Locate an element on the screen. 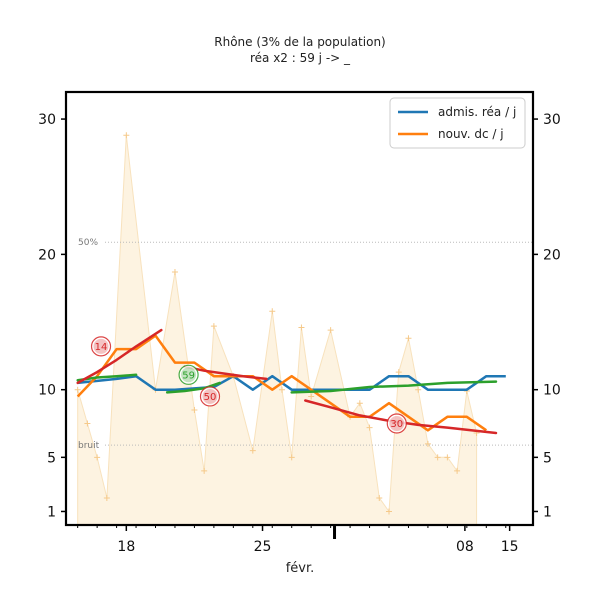 The width and height of the screenshot is (600, 600). legend-label: nouv. dc / j is located at coordinates (471, 134).